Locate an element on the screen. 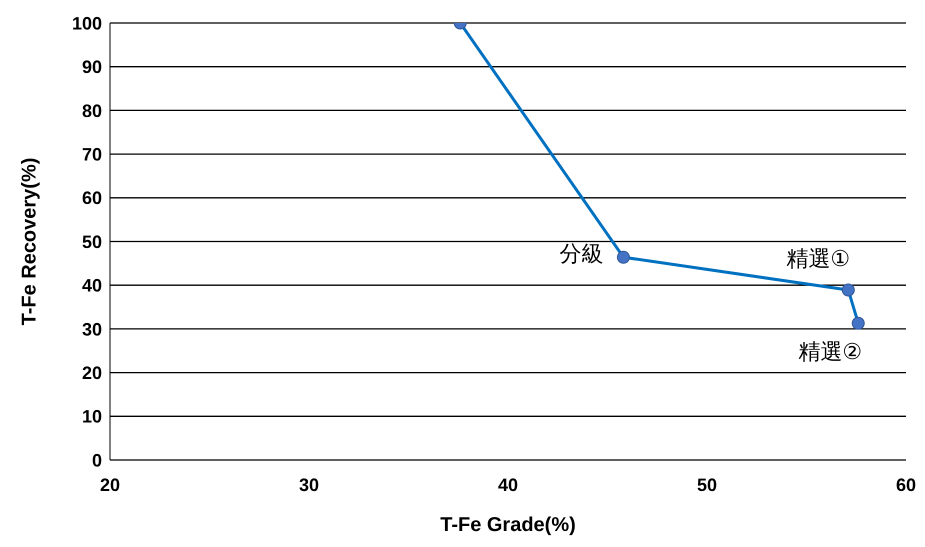 Image resolution: width=925 pixels, height=547 pixels. x-tick-label: 60 is located at coordinates (906, 484).